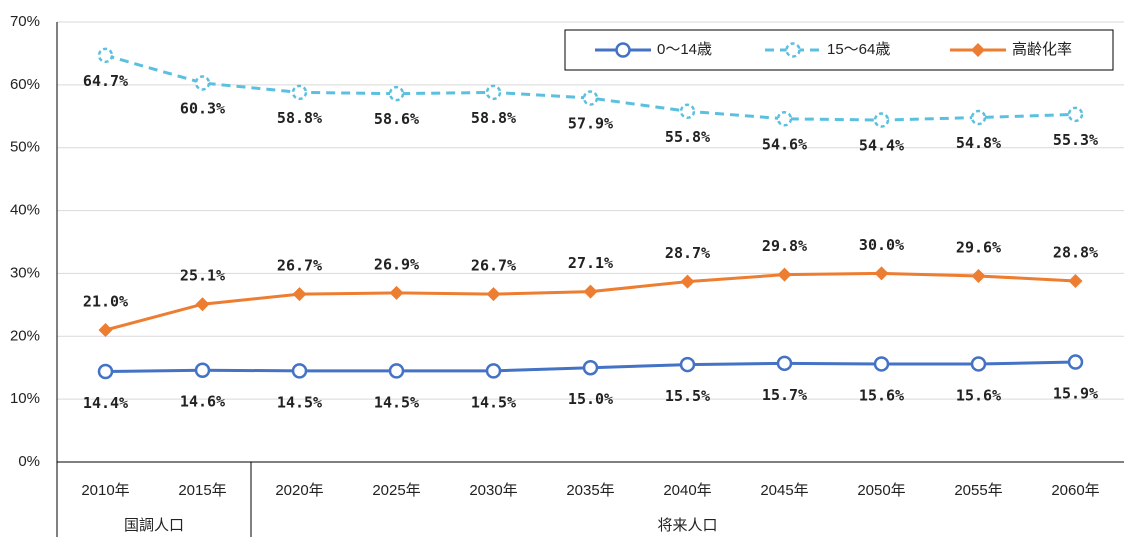  What do you see at coordinates (684, 49) in the screenshot?
I see `legend-label: 0～14歳` at bounding box center [684, 49].